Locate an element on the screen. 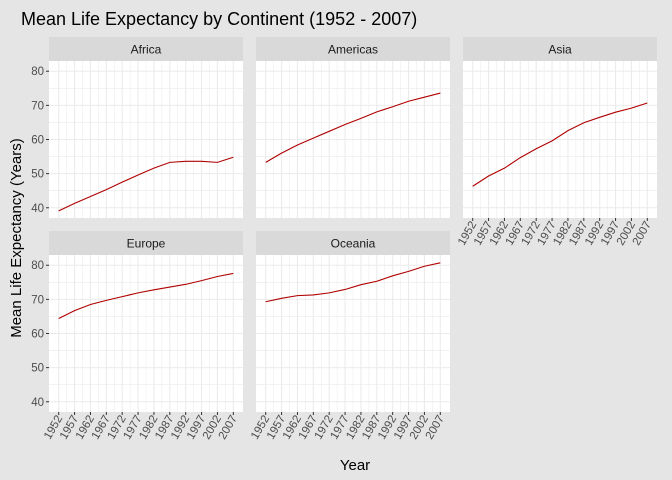 The image size is (672, 480). x-axis-title: Year is located at coordinates (355, 465).